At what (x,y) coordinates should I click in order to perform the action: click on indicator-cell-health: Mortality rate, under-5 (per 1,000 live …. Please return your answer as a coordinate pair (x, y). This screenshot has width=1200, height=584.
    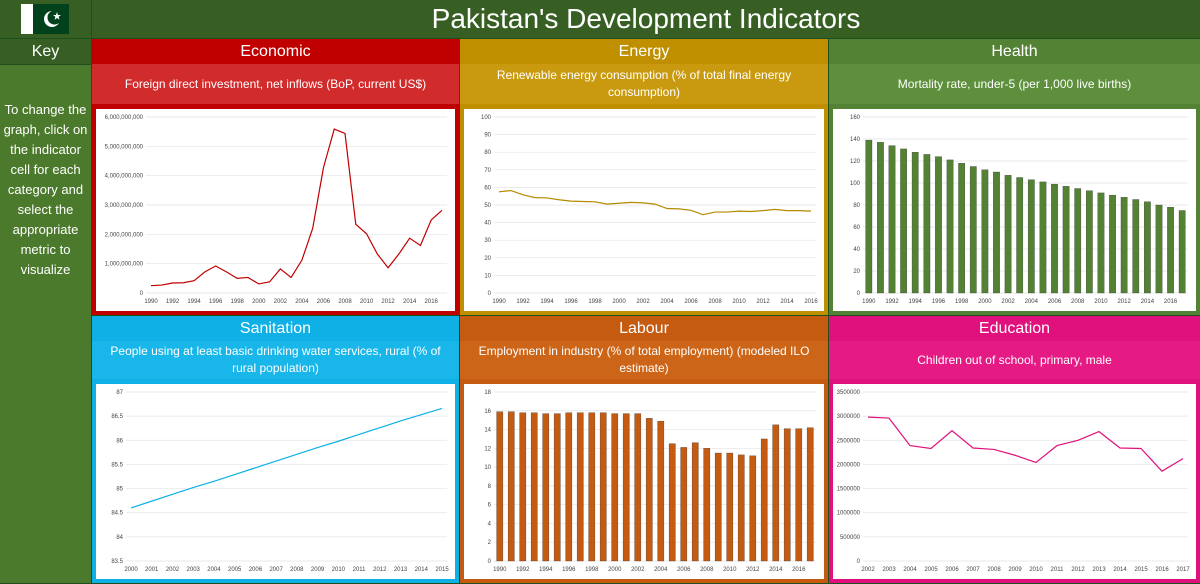
    Looking at the image, I should click on (1014, 84).